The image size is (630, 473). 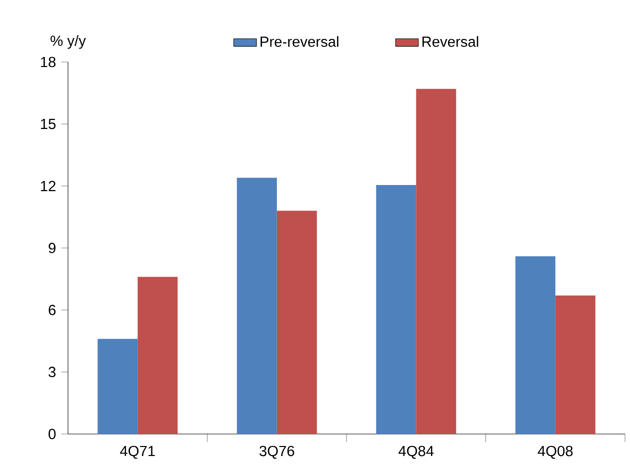 I want to click on x-tick-label: 4Q71, so click(x=137, y=452).